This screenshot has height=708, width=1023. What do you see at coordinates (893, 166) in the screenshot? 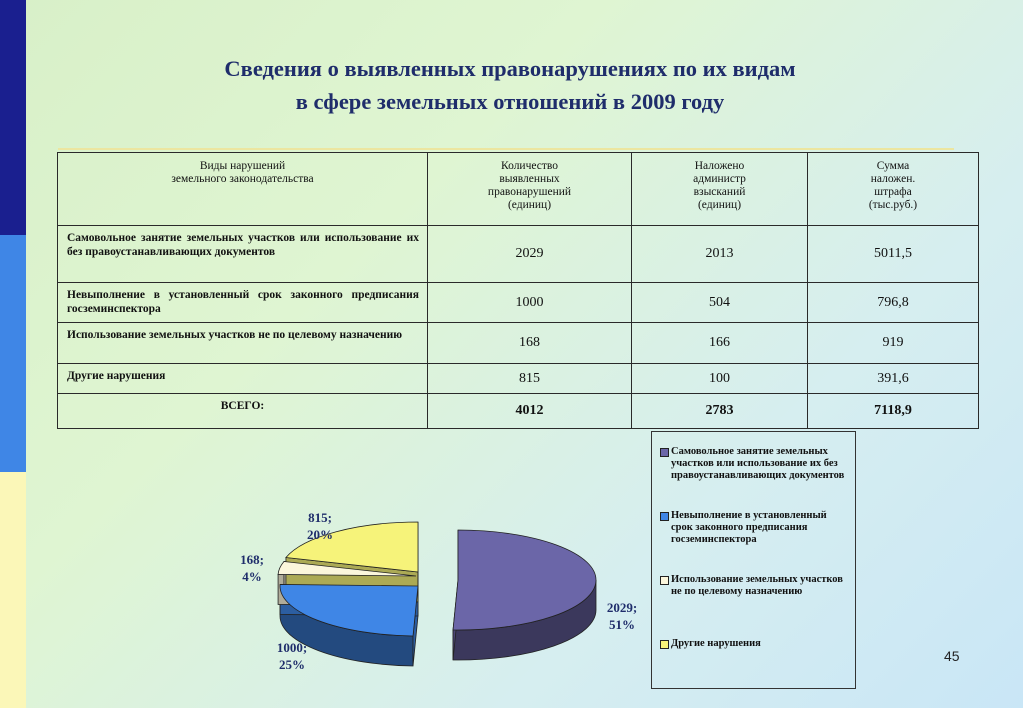
I see `header-text: Сумма` at bounding box center [893, 166].